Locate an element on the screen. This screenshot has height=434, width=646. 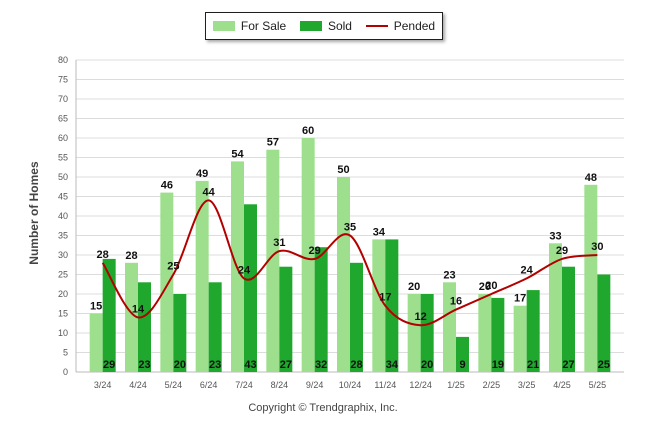
sold-swatch is located at coordinates (310, 26).